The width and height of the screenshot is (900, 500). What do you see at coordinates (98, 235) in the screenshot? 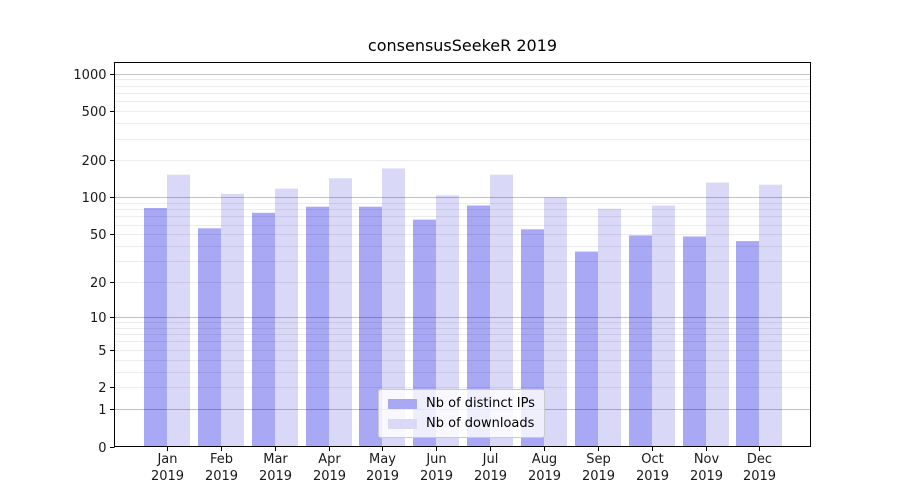
I see `y-tick-label: 50` at bounding box center [98, 235].